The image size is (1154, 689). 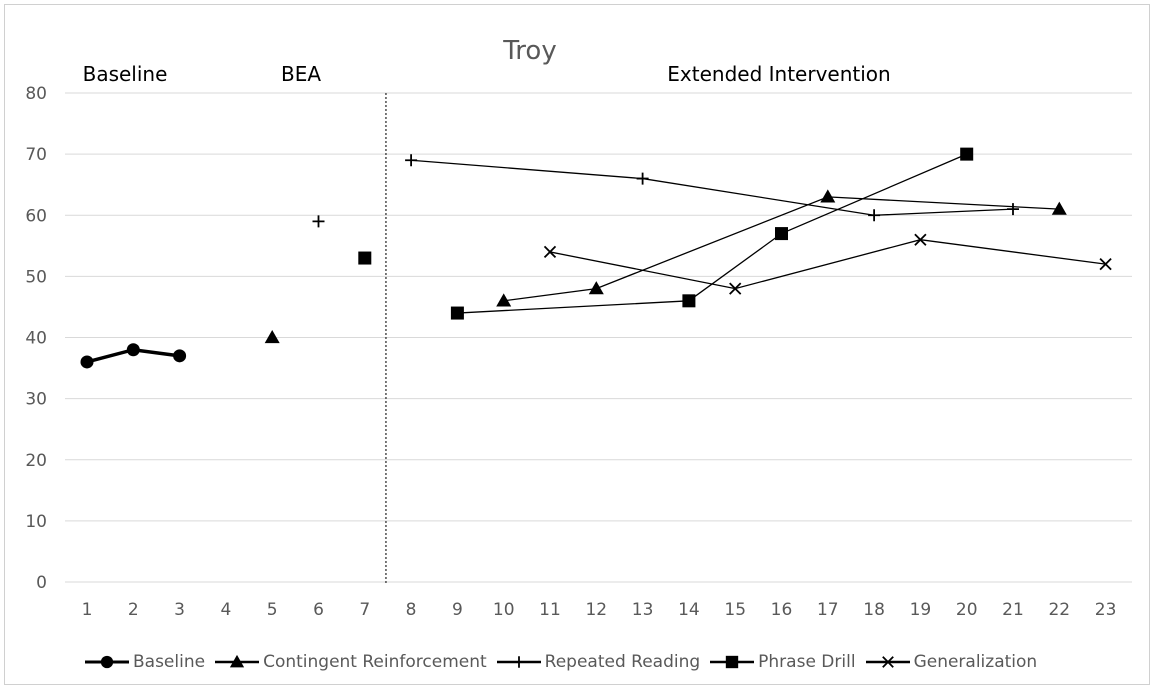 I want to click on y-tick-label: 30, so click(x=36, y=400).